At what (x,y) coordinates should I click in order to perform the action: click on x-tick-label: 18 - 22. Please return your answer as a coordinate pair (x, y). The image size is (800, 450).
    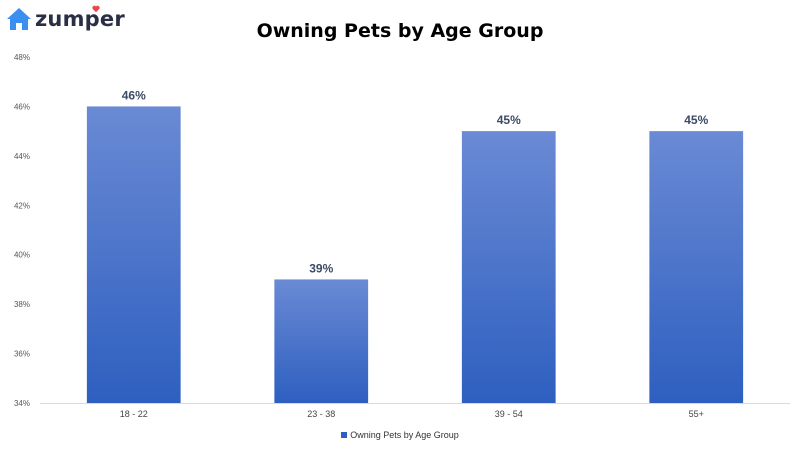
    Looking at the image, I should click on (134, 414).